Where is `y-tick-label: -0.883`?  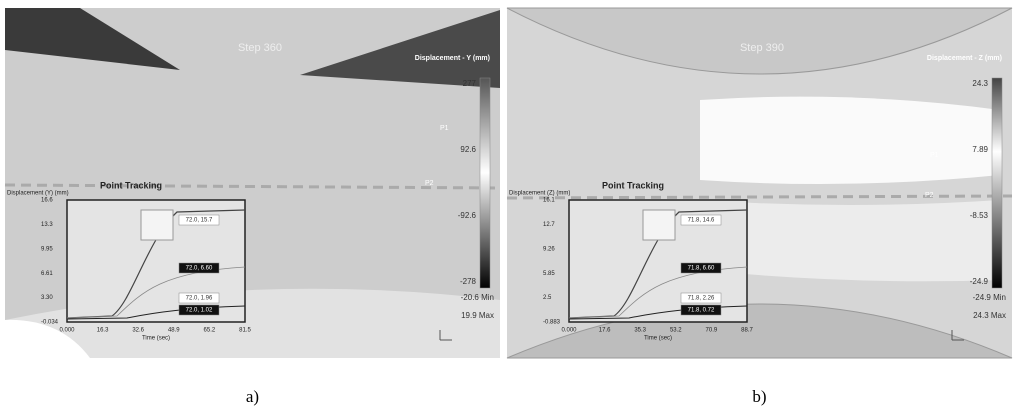 y-tick-label: -0.883 is located at coordinates (552, 323).